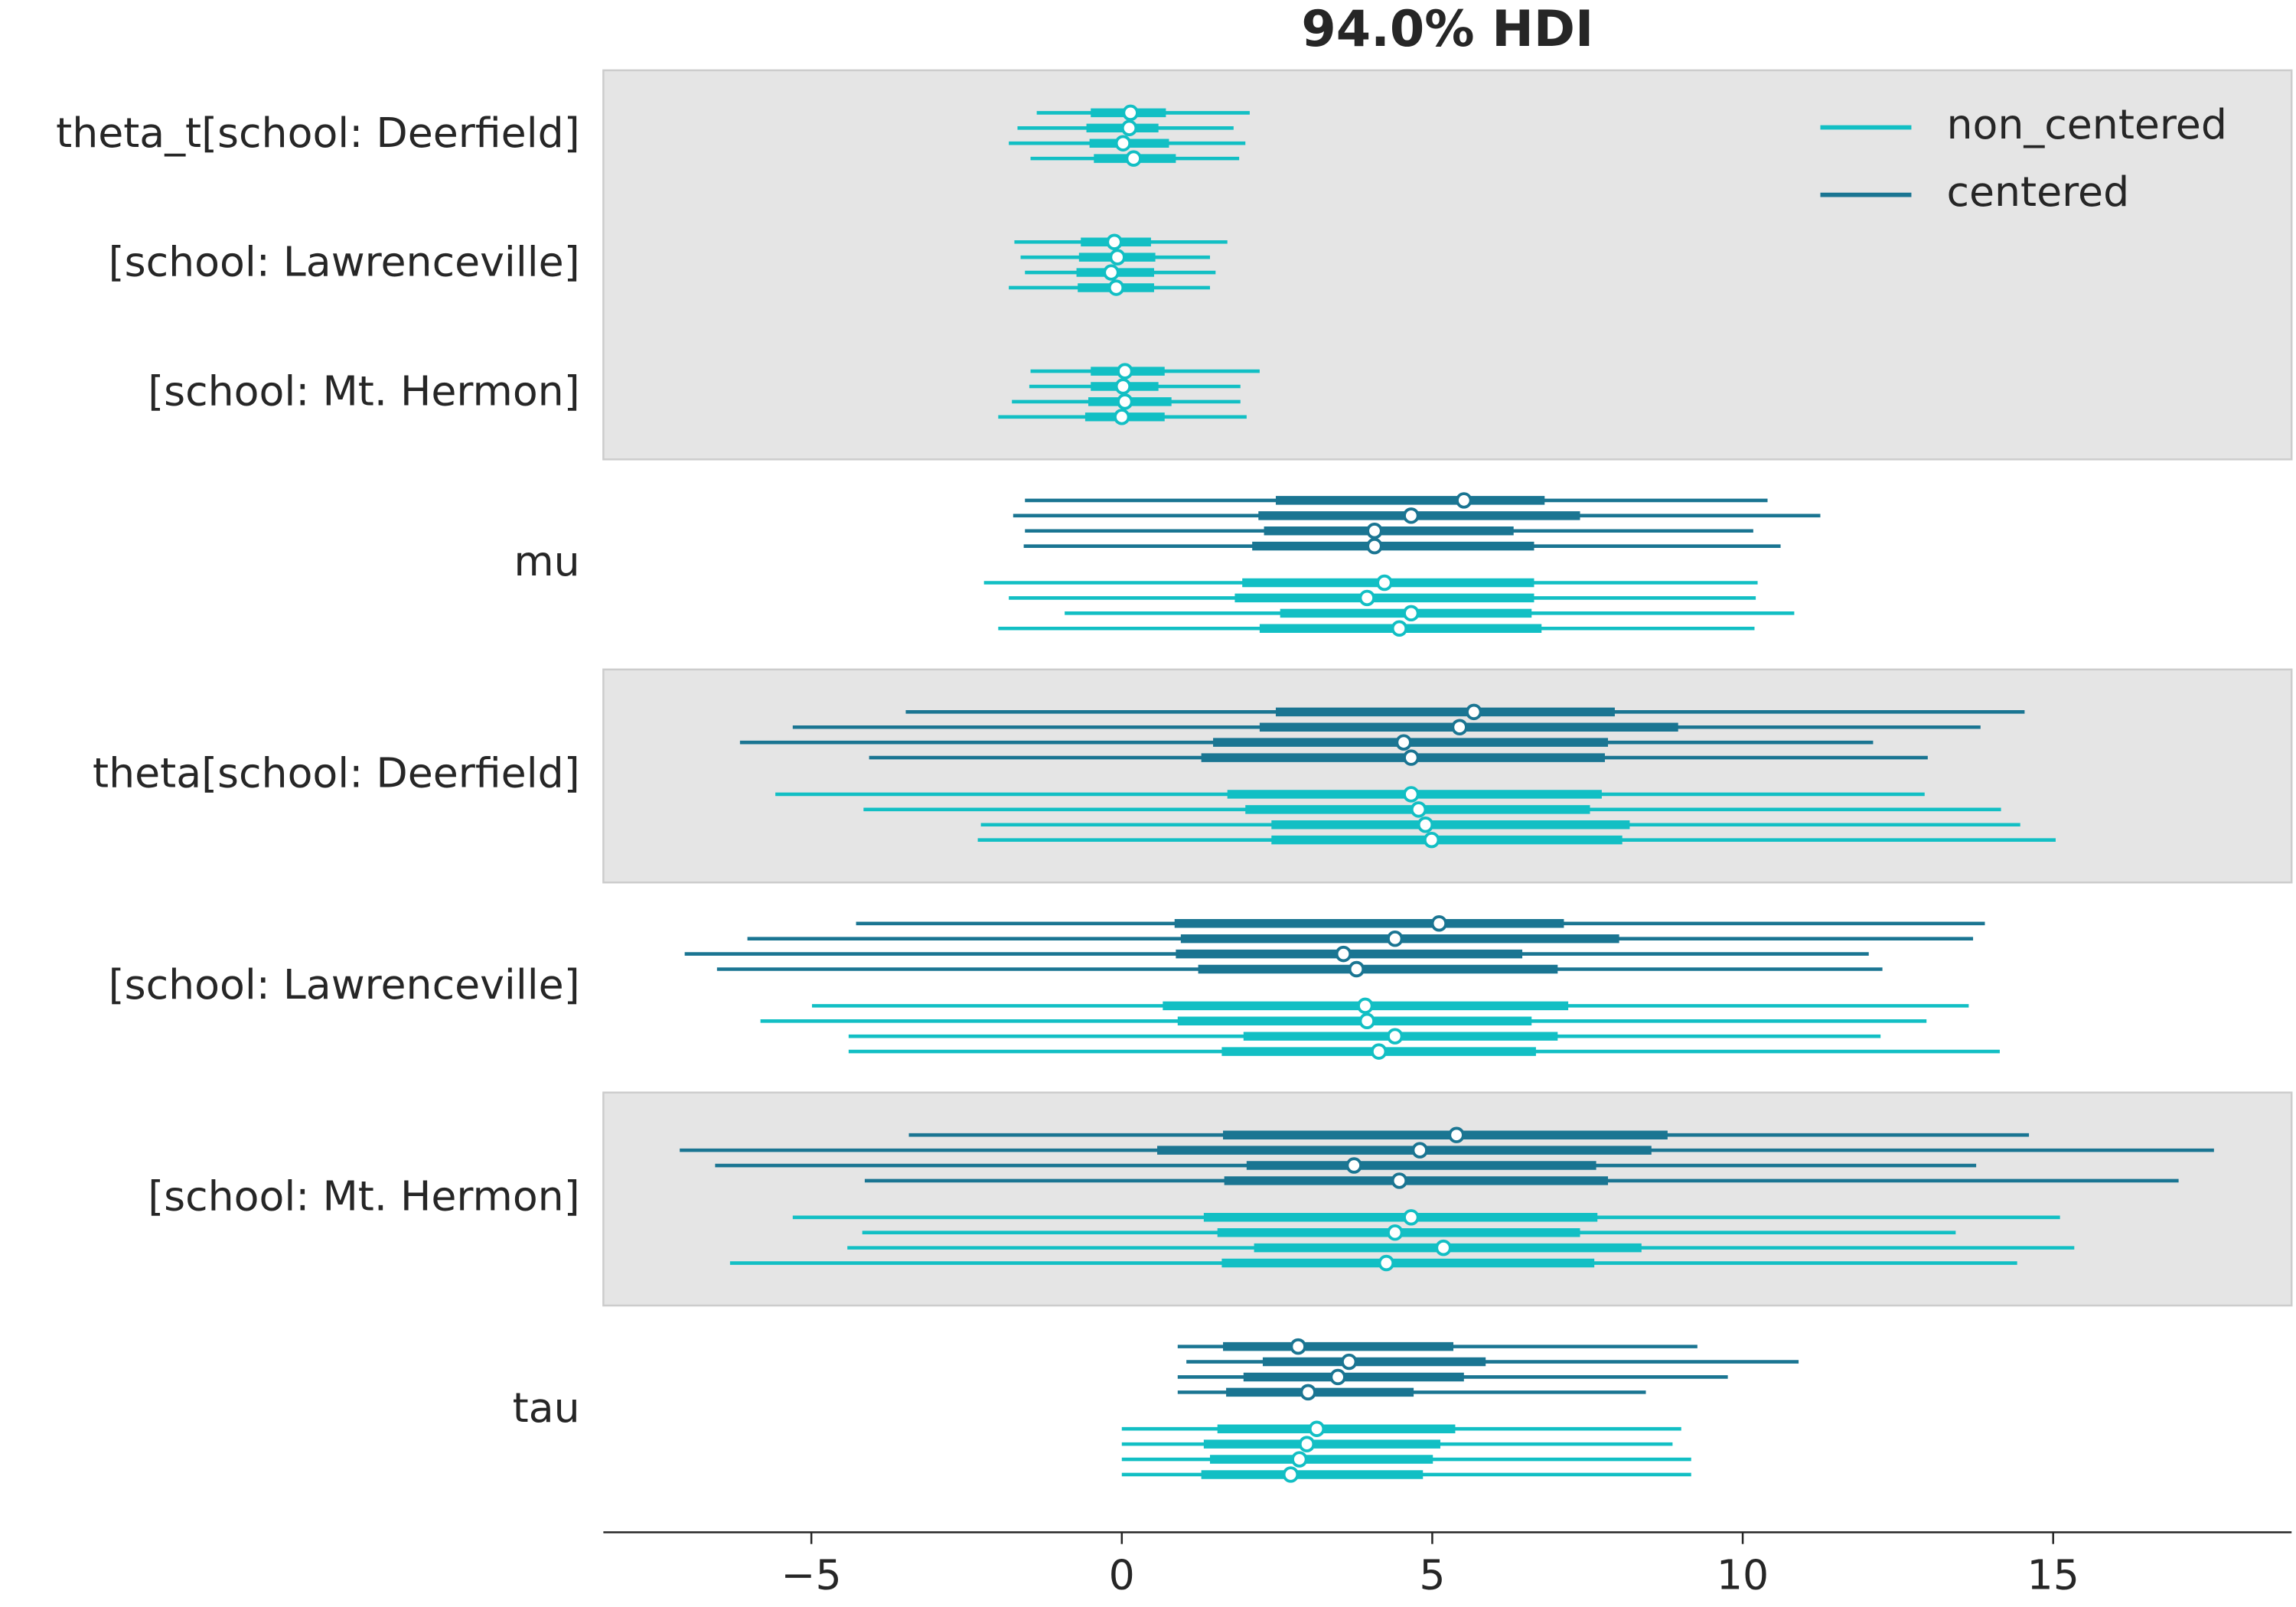  I want to click on x-tick-label: −5, so click(811, 1574).